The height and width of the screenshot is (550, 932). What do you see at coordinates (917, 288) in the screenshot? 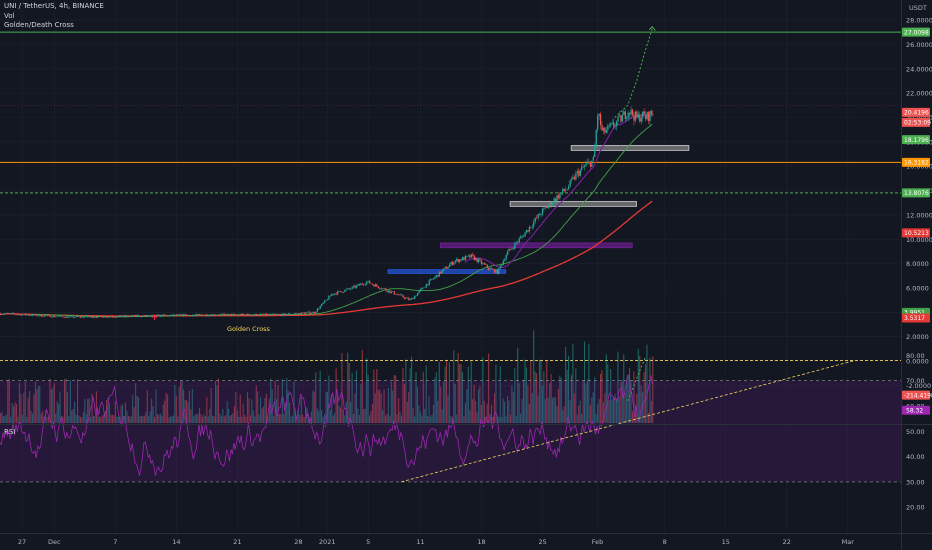
I see `price-tick-label: 6.0000` at bounding box center [917, 288].